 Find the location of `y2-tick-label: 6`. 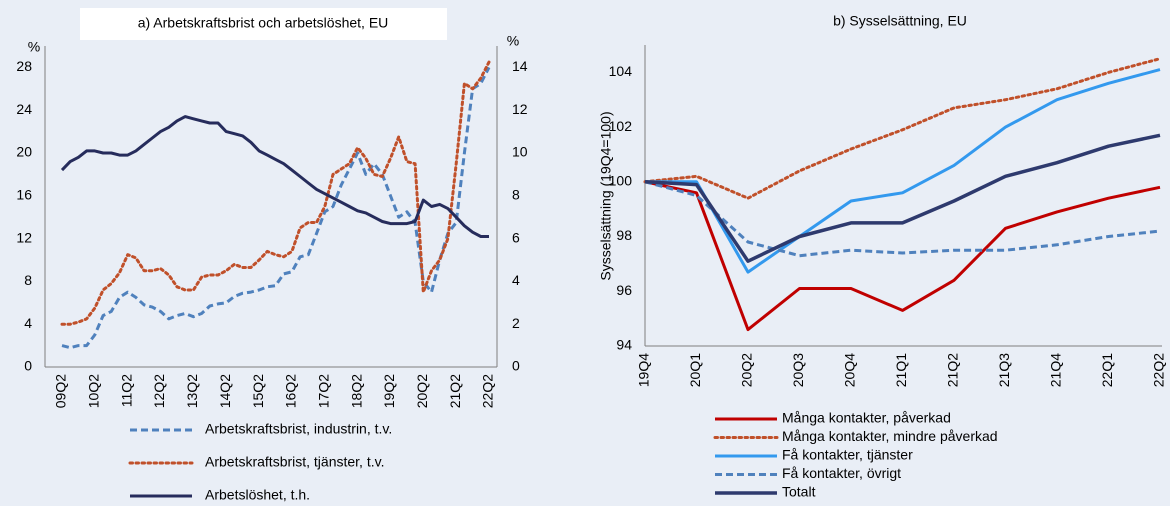

y2-tick-label: 6 is located at coordinates (516, 237).